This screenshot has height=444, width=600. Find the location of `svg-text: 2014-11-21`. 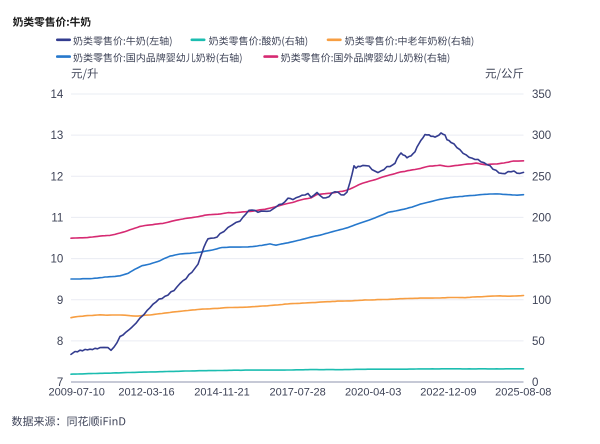

svg-text: 2014-11-21 is located at coordinates (221, 392).